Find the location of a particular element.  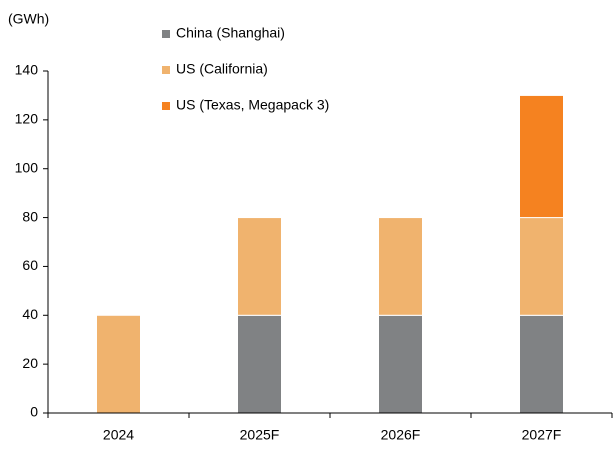

y-tick-label: 80 is located at coordinates (30, 216).